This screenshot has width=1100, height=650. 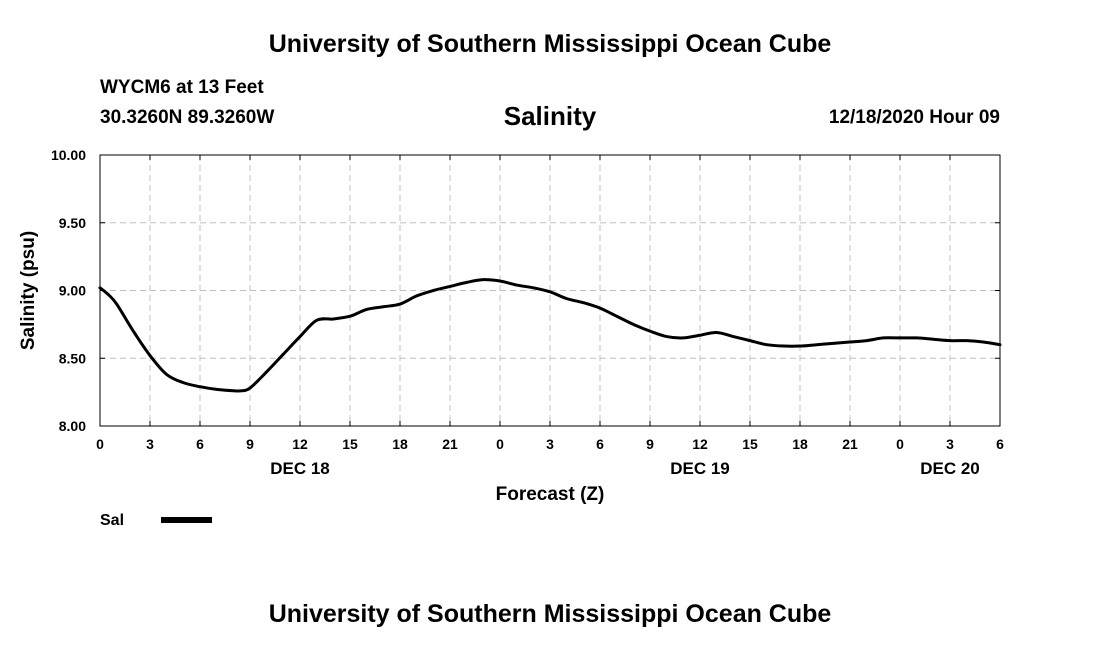 I want to click on series-layer, so click(x=550, y=335).